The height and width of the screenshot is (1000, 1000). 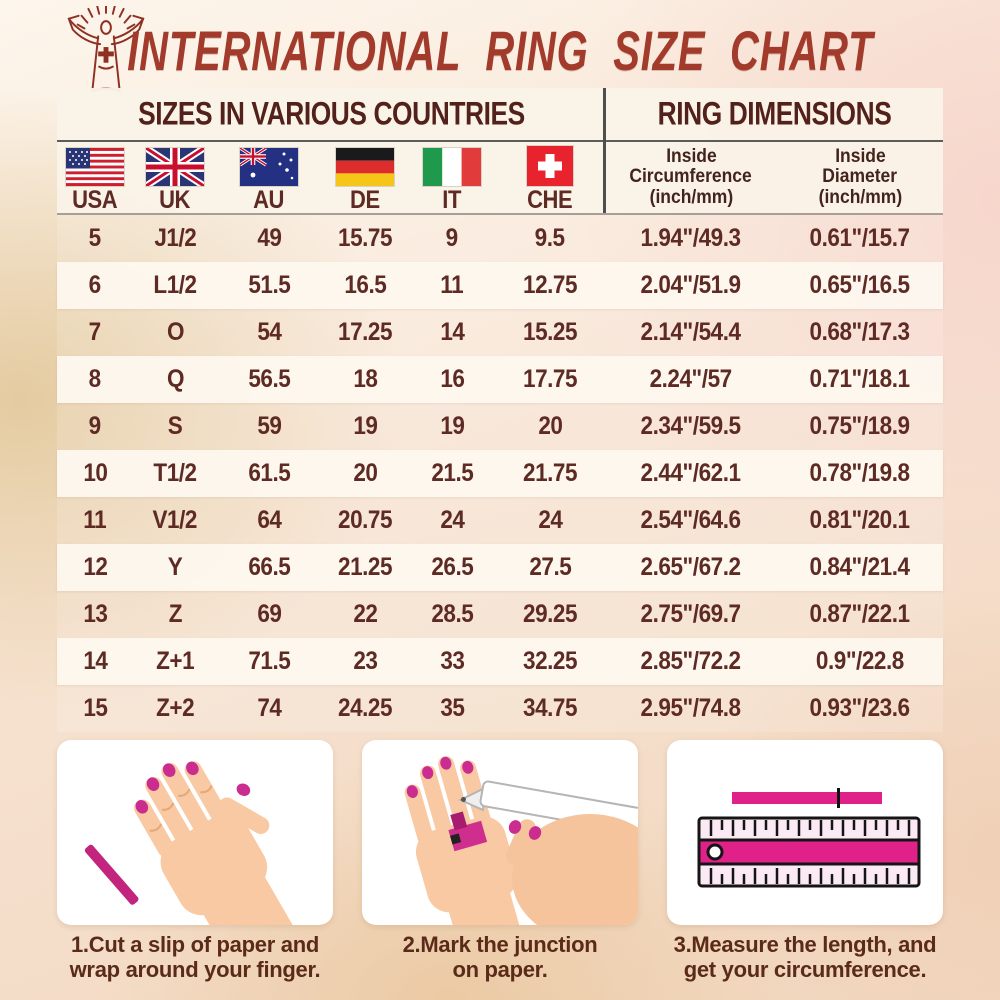 What do you see at coordinates (860, 285) in the screenshot?
I see `table-cell: 0.65"/16.5` at bounding box center [860, 285].